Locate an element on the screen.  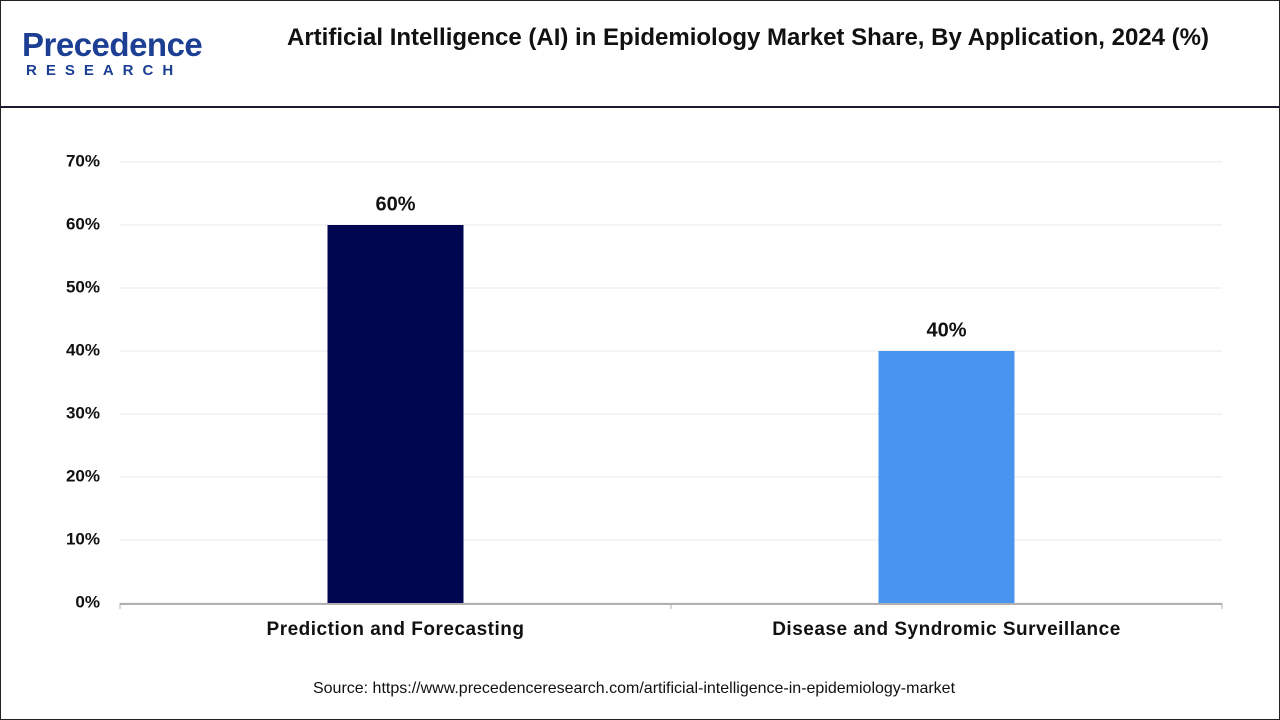
y-tick-label: 40% is located at coordinates (83, 349).